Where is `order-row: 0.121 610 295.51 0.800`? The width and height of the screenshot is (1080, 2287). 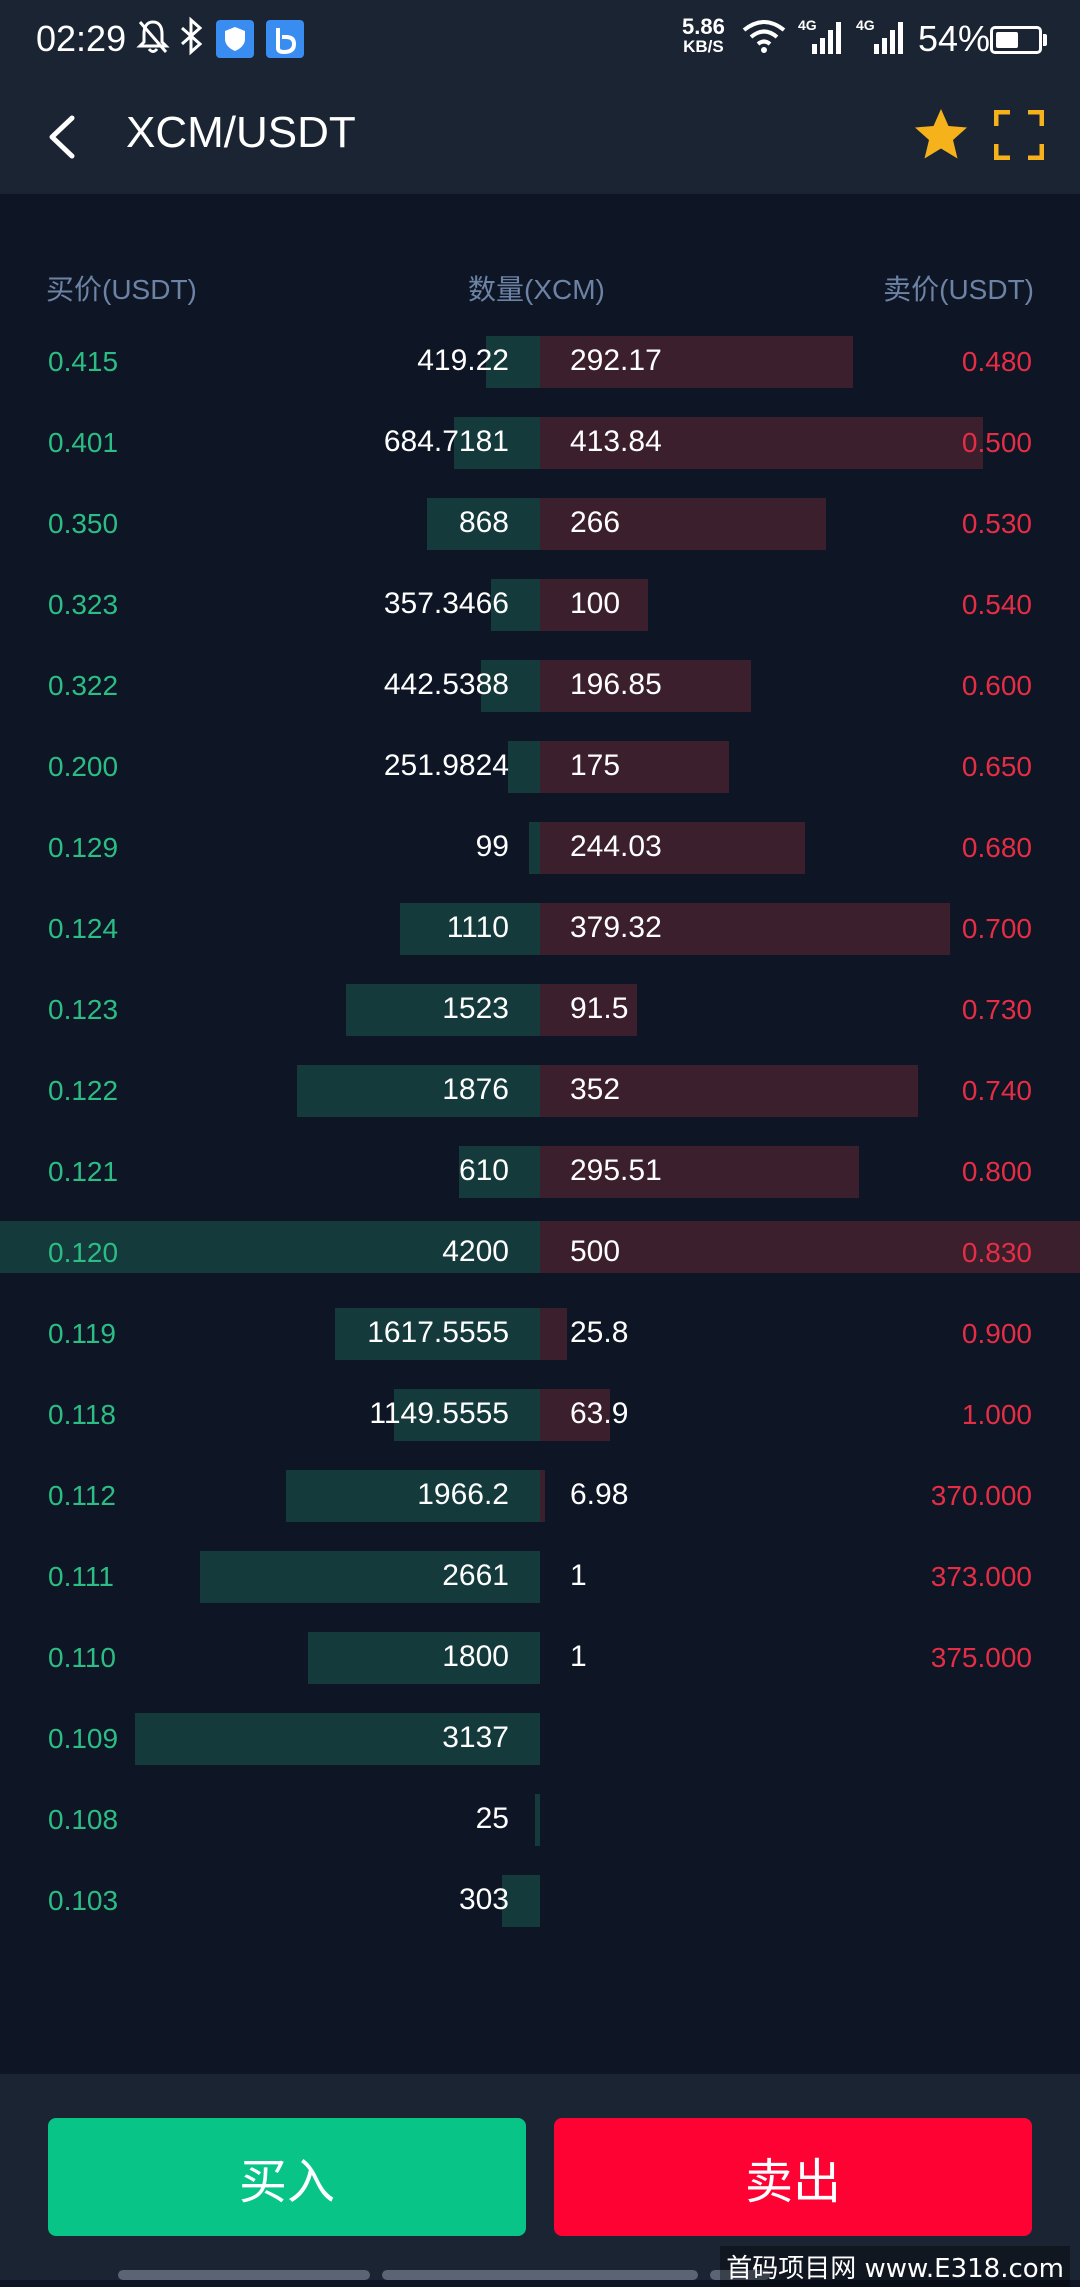
order-row: 0.121 610 295.51 0.800 is located at coordinates (540, 1172).